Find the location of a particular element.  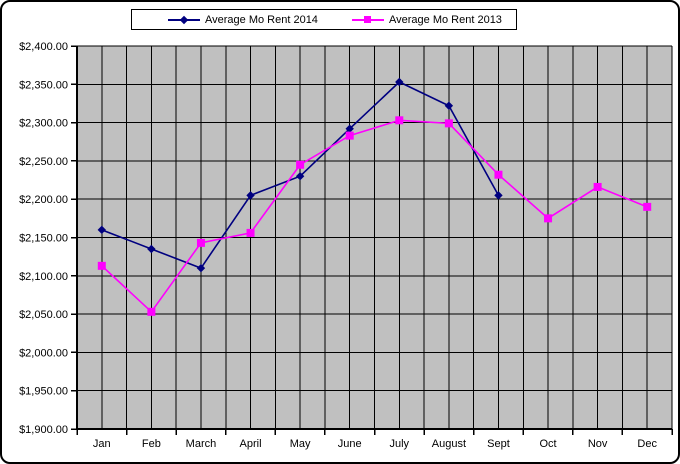

legend-entry-2014: Average Mo Rent 2014 is located at coordinates (243, 19).